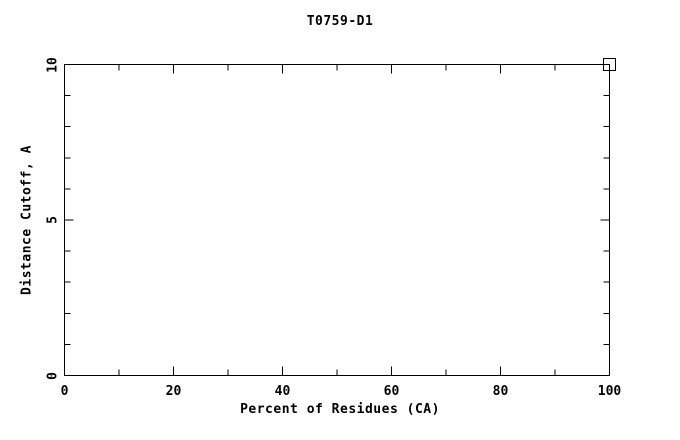 This screenshot has height=440, width=680. I want to click on x-tick-label: 100, so click(609, 391).